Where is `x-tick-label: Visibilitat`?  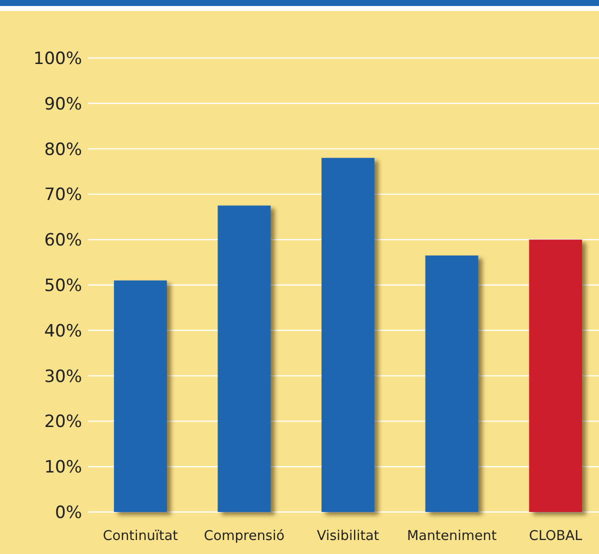
x-tick-label: Visibilitat is located at coordinates (348, 536).